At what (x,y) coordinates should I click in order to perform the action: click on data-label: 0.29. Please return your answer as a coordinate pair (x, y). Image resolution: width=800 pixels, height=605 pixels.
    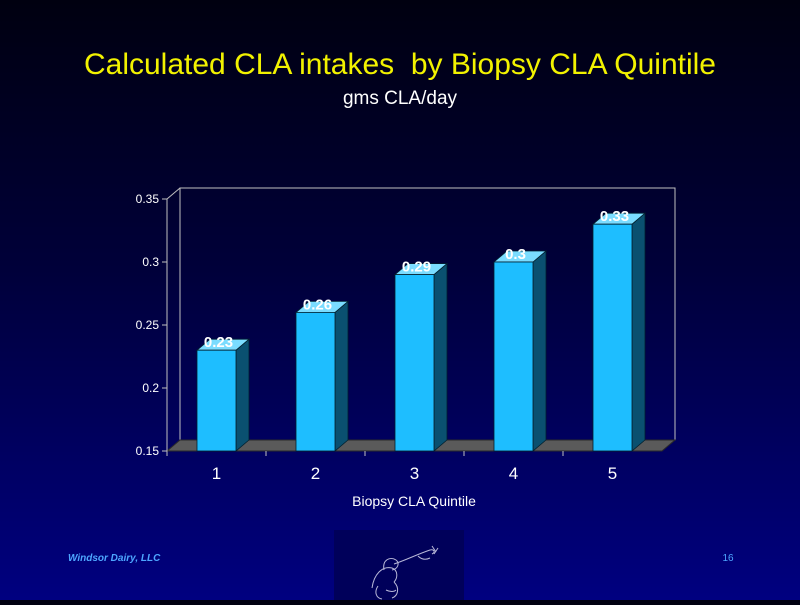
    Looking at the image, I should click on (416, 267).